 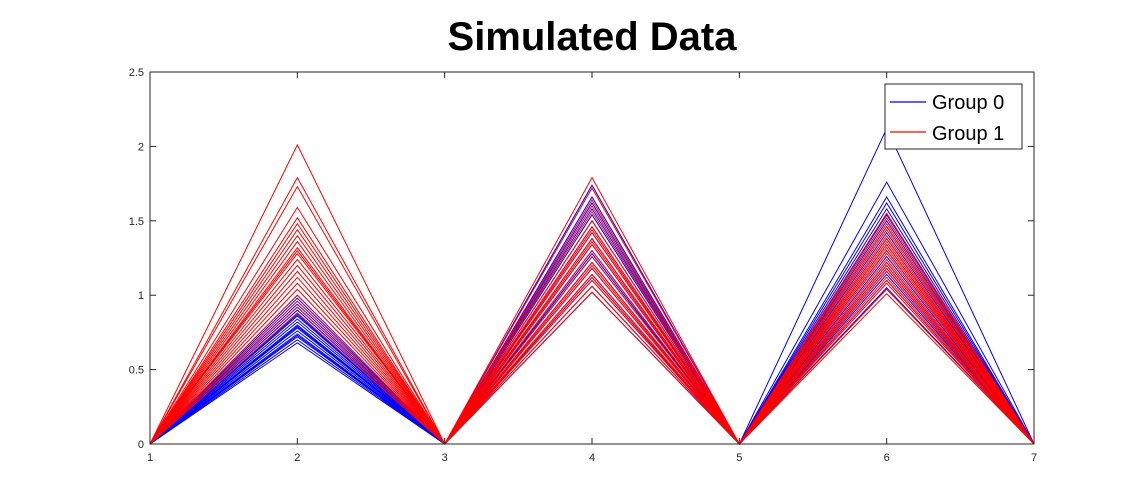 What do you see at coordinates (297, 458) in the screenshot?
I see `x-tick-label-1: 2` at bounding box center [297, 458].